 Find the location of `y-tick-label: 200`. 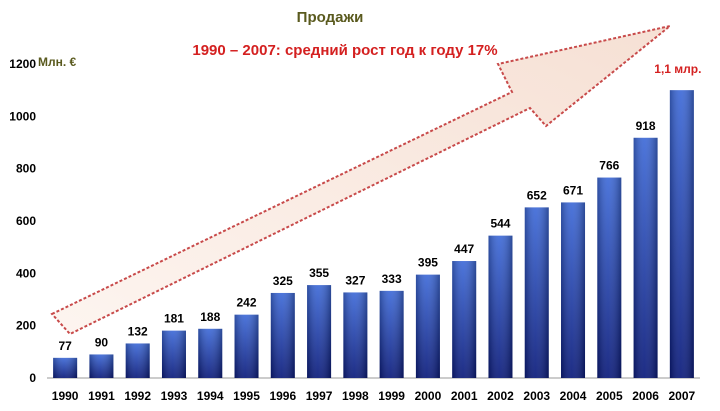

y-tick-label: 200 is located at coordinates (26, 326).